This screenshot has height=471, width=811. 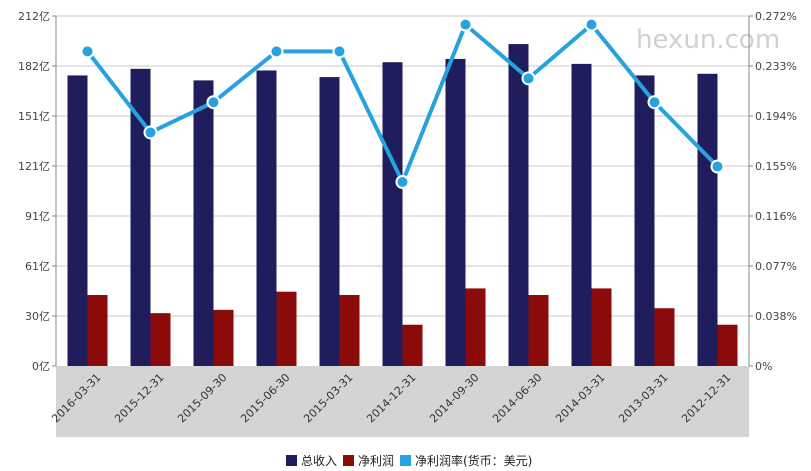 I want to click on right-tick-label: 0.194%, so click(x=776, y=116).